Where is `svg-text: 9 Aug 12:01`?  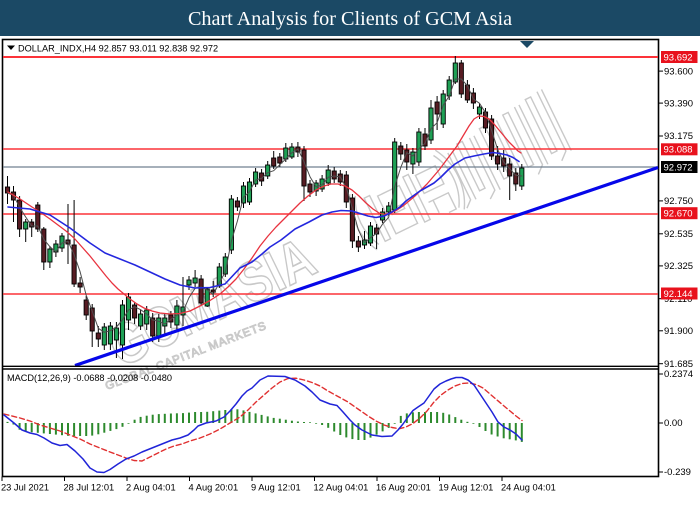 svg-text: 9 Aug 12:01 is located at coordinates (276, 488).